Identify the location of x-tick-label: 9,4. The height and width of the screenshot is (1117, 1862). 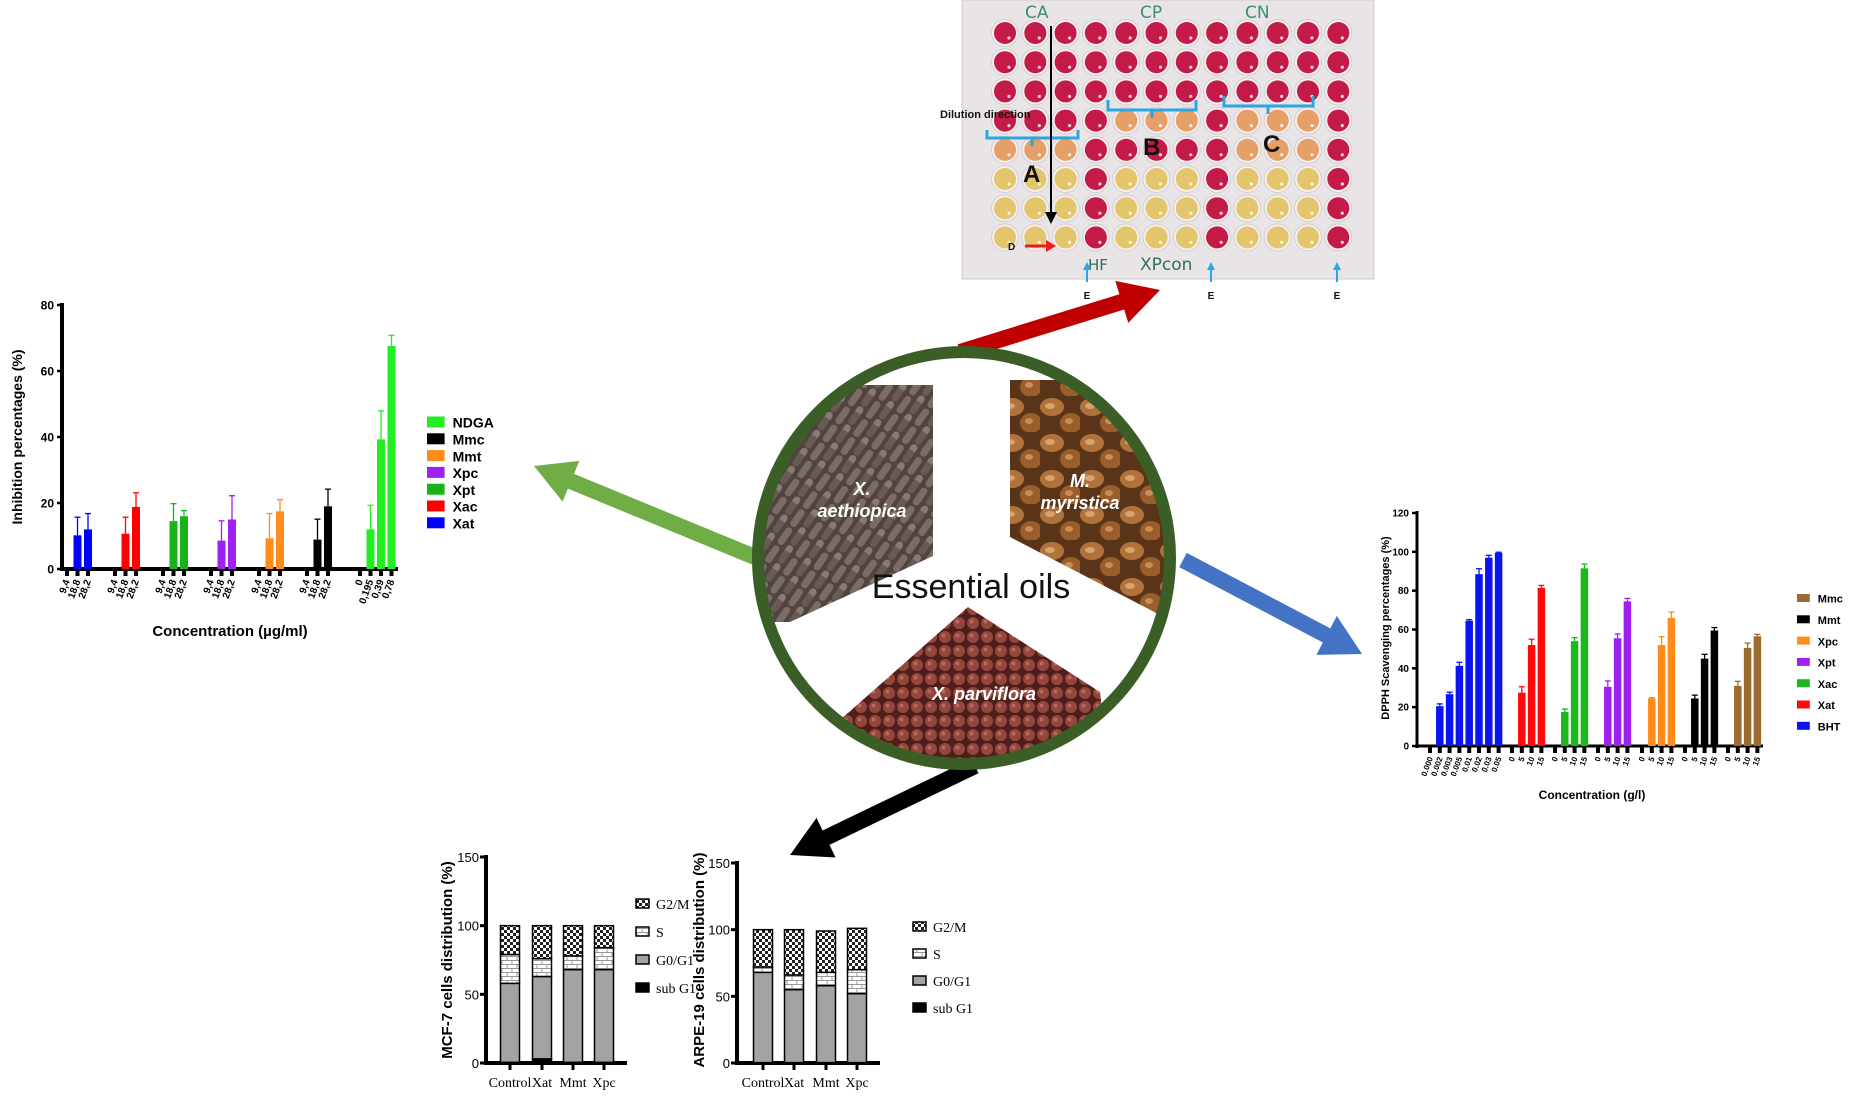
(257, 586).